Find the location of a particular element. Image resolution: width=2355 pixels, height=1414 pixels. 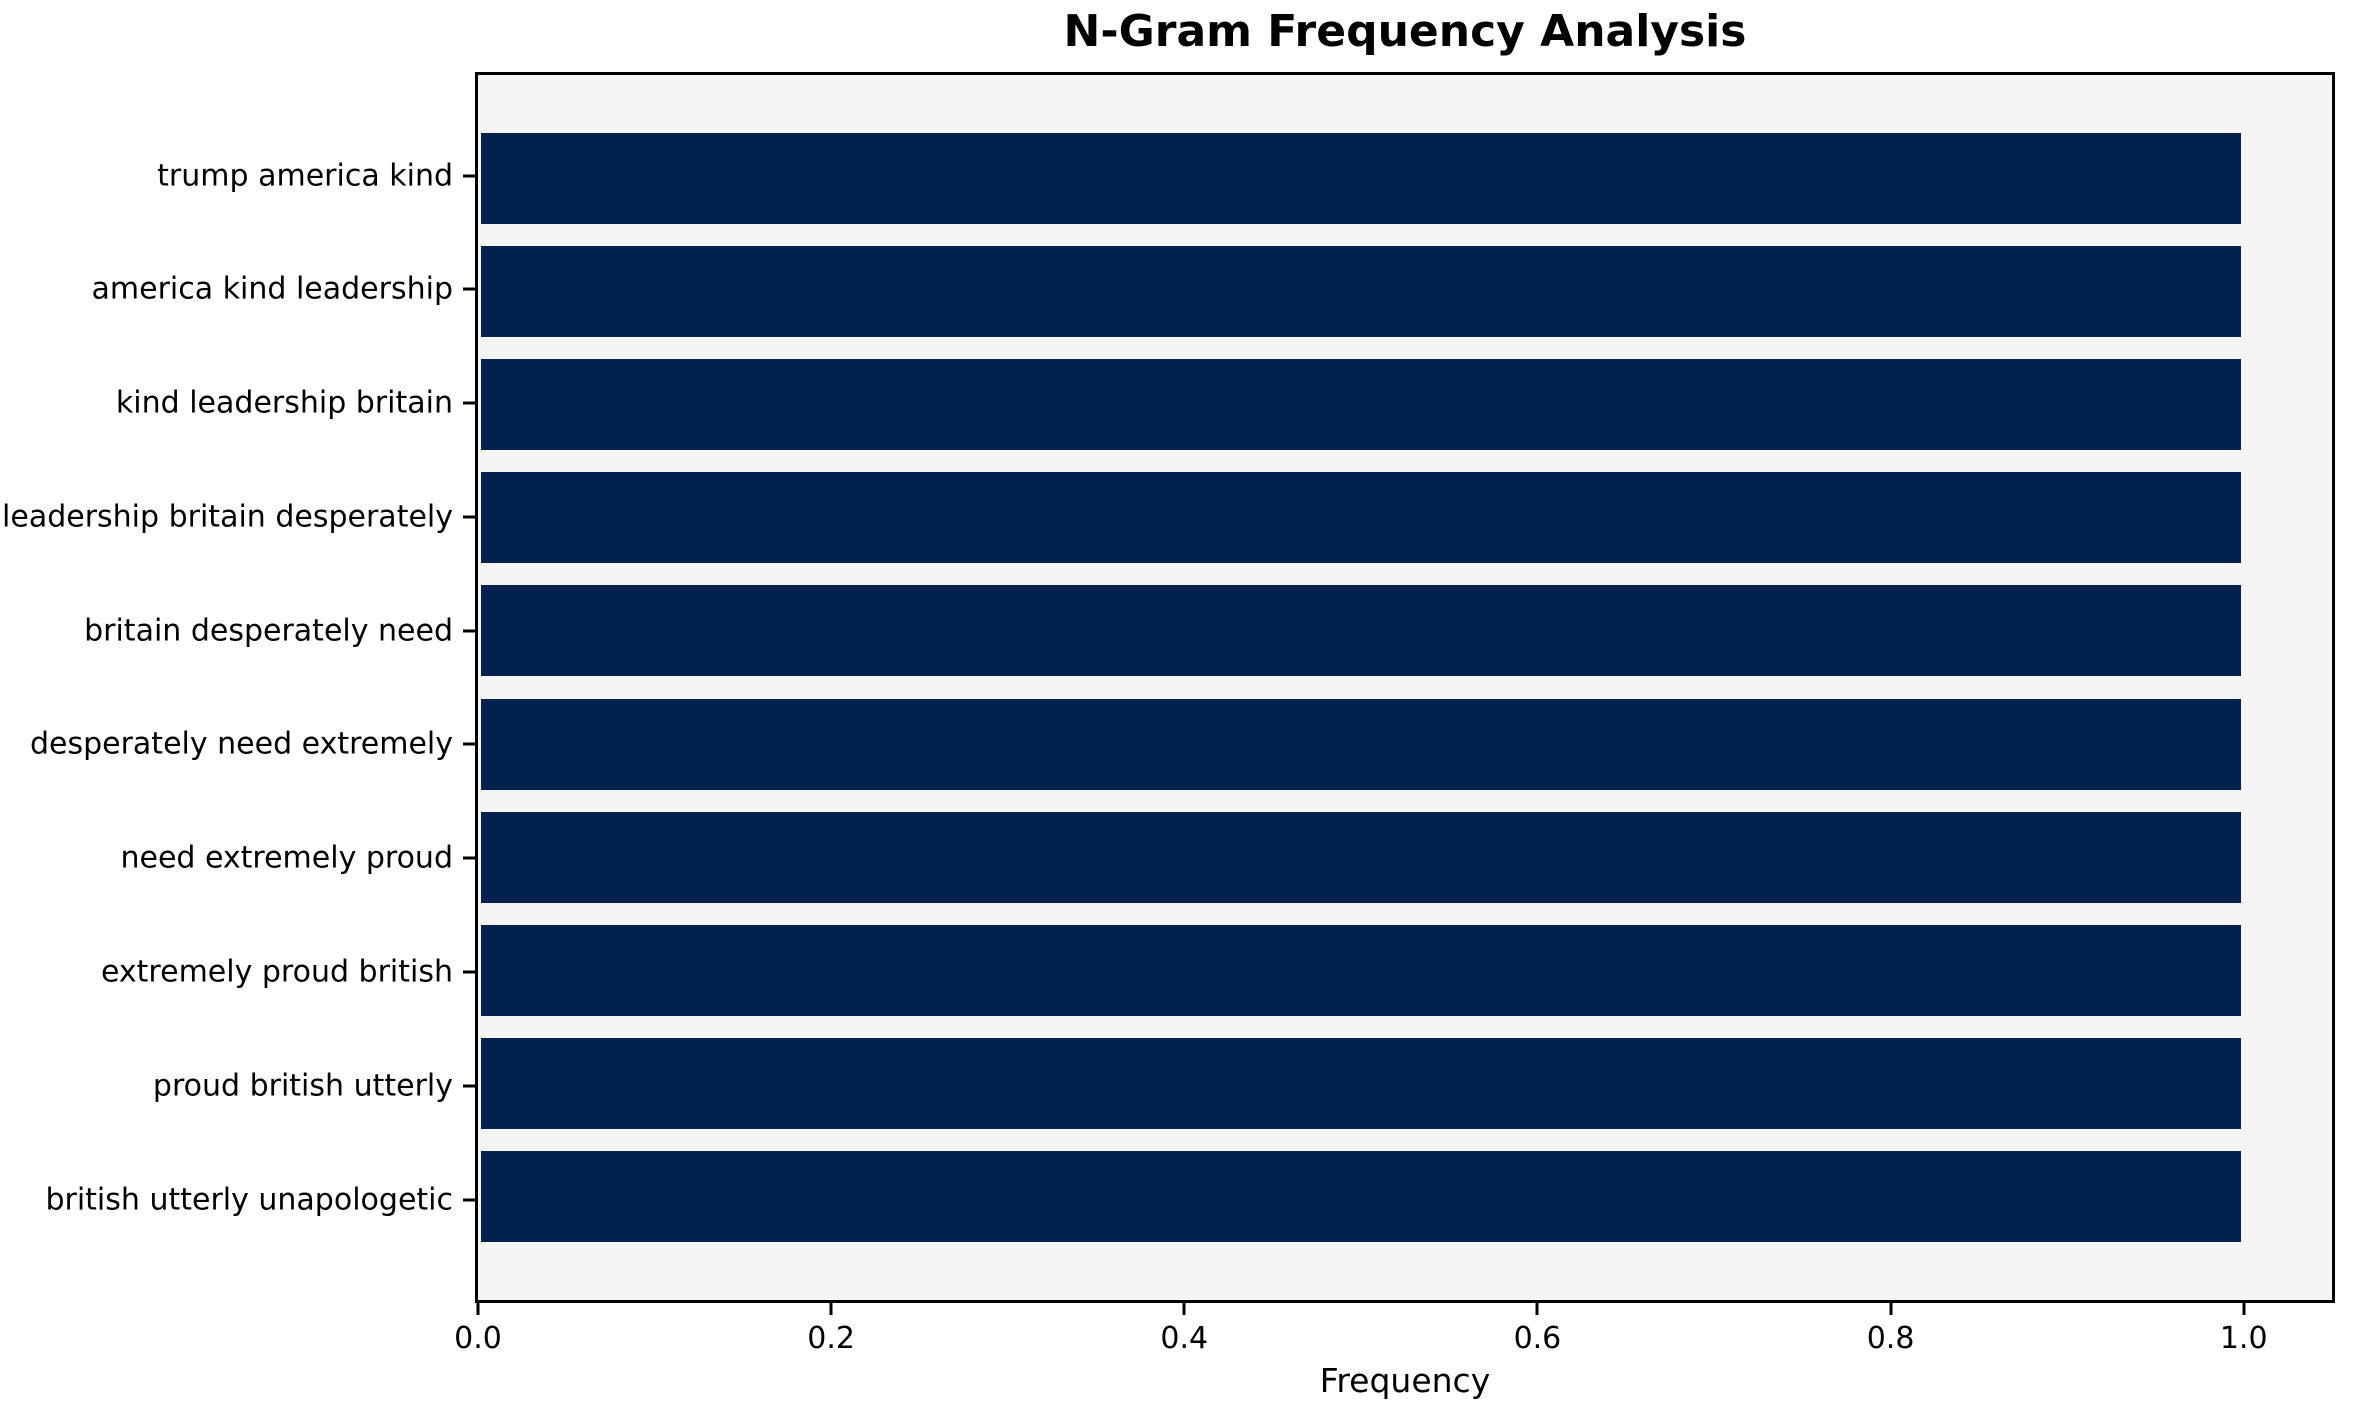

x-tick-label: 0.6 is located at coordinates (1537, 1338).